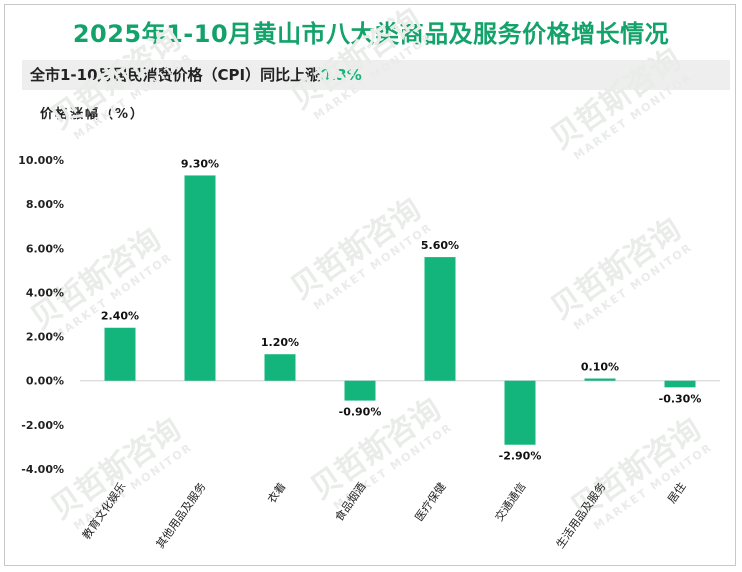  What do you see at coordinates (371, 34) in the screenshot?
I see `chart-title: 2025年1-10月黄山市八大类商品及服务价格增长情况` at bounding box center [371, 34].